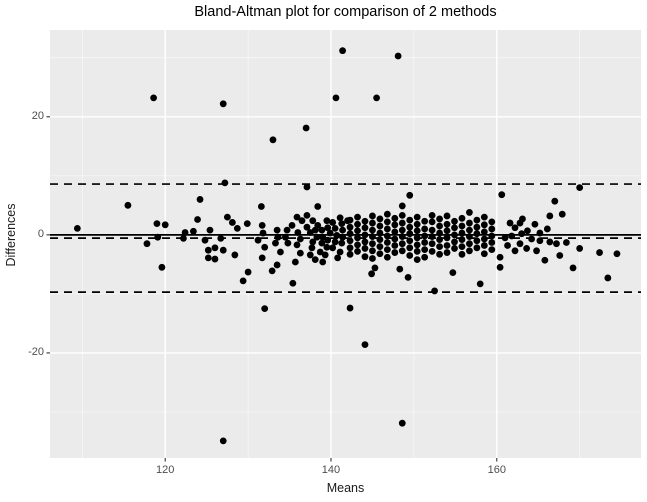  What do you see at coordinates (40, 234) in the screenshot?
I see `y-tick-label: 0` at bounding box center [40, 234].